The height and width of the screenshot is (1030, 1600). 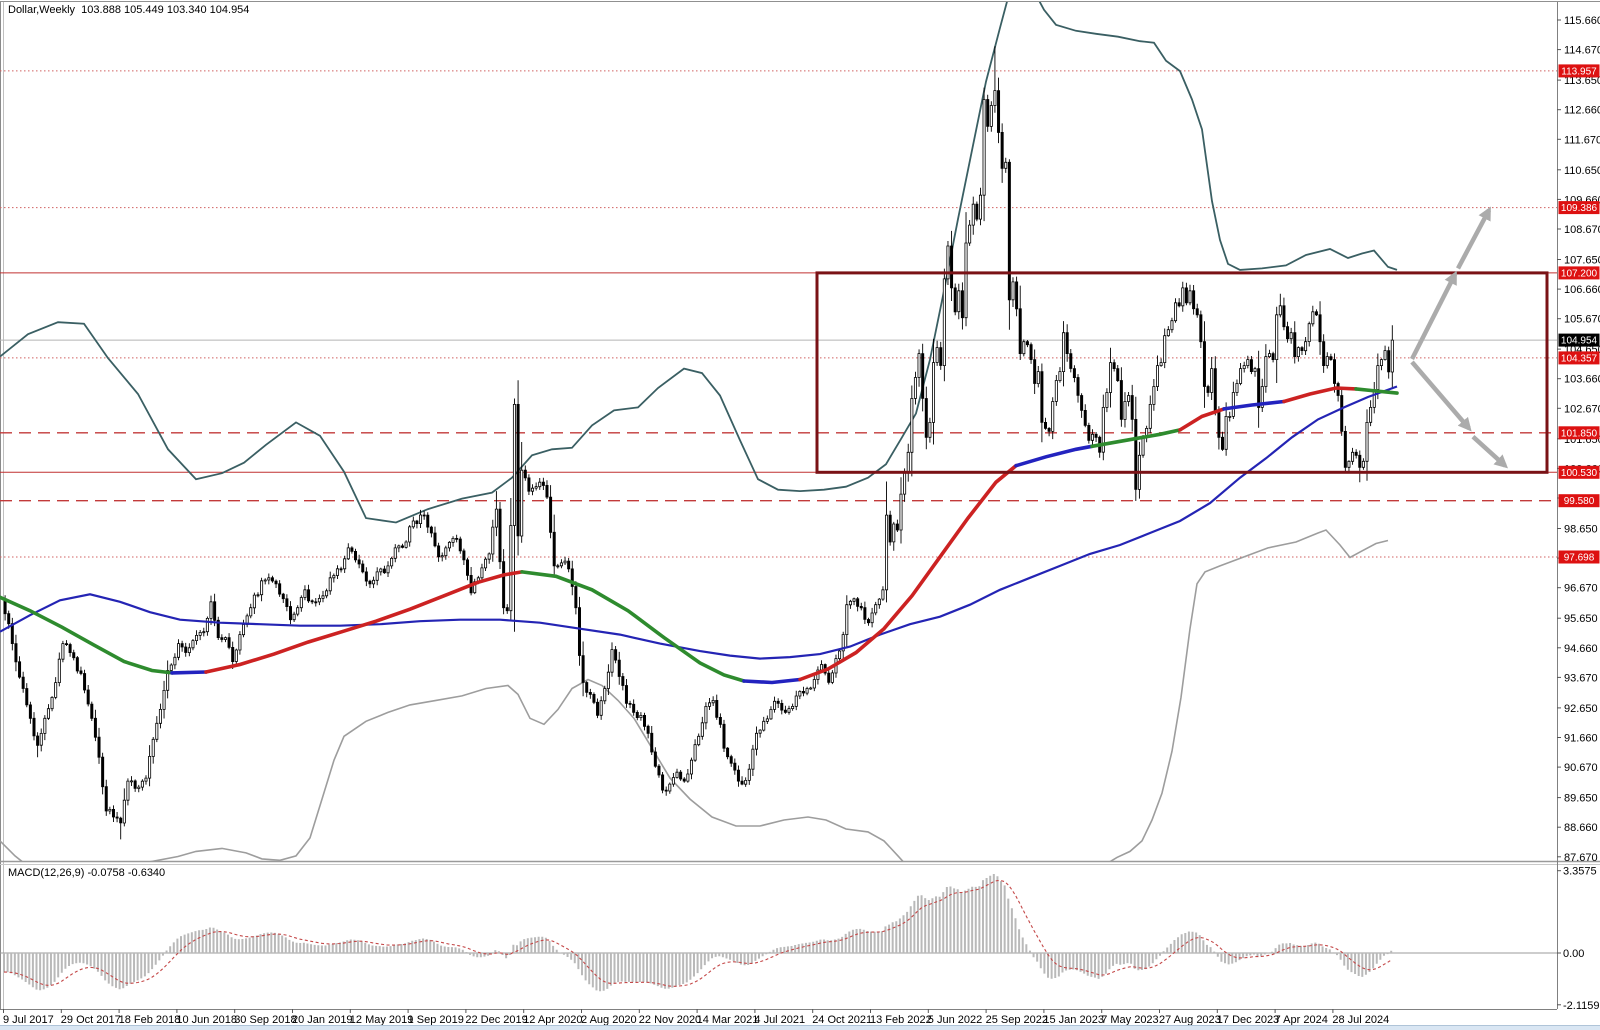 I want to click on price-tick-label: 89.650, so click(x=1581, y=799).